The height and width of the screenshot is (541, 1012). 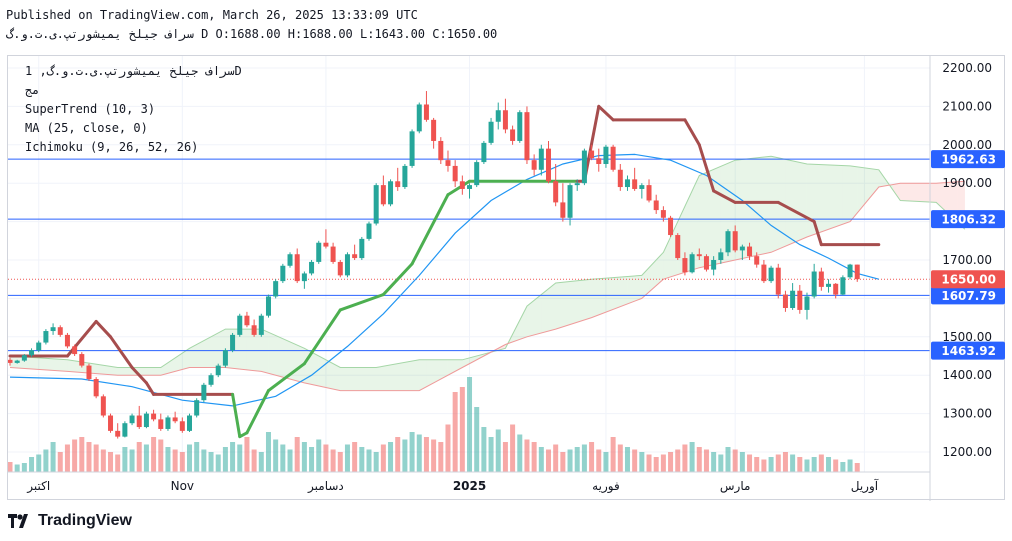 I want to click on price-tick-label: 1900.00, so click(x=967, y=183).